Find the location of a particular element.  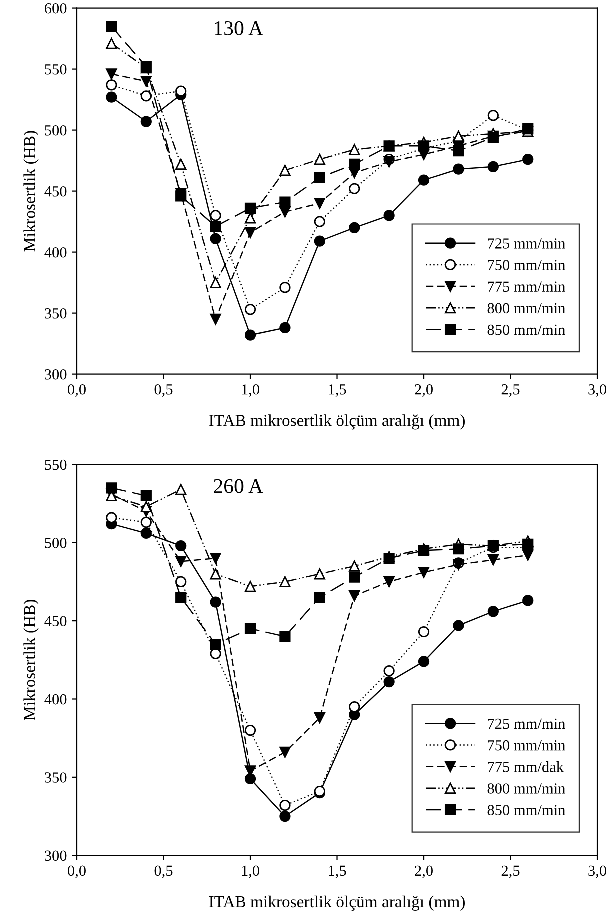

x-tick-label: 0,5 is located at coordinates (163, 872).